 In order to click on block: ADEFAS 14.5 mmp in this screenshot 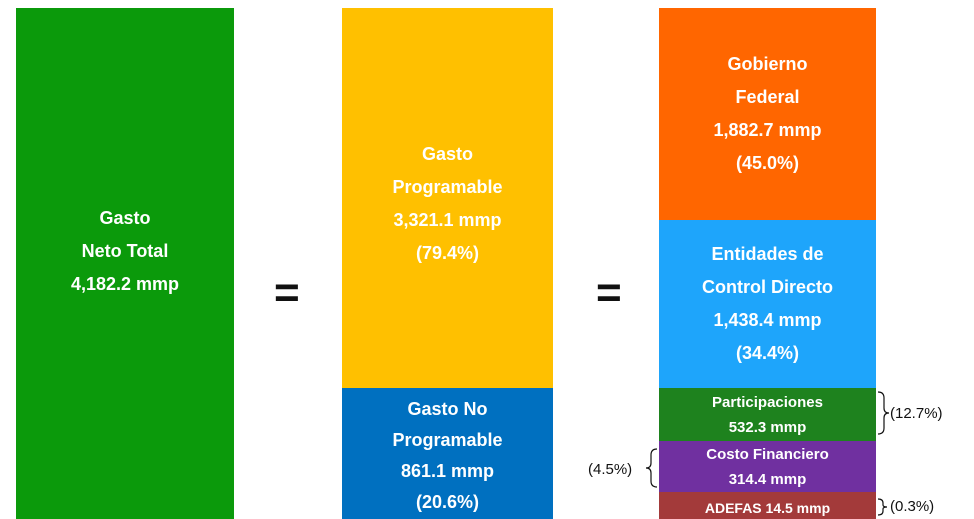, I will do `click(767, 505)`.